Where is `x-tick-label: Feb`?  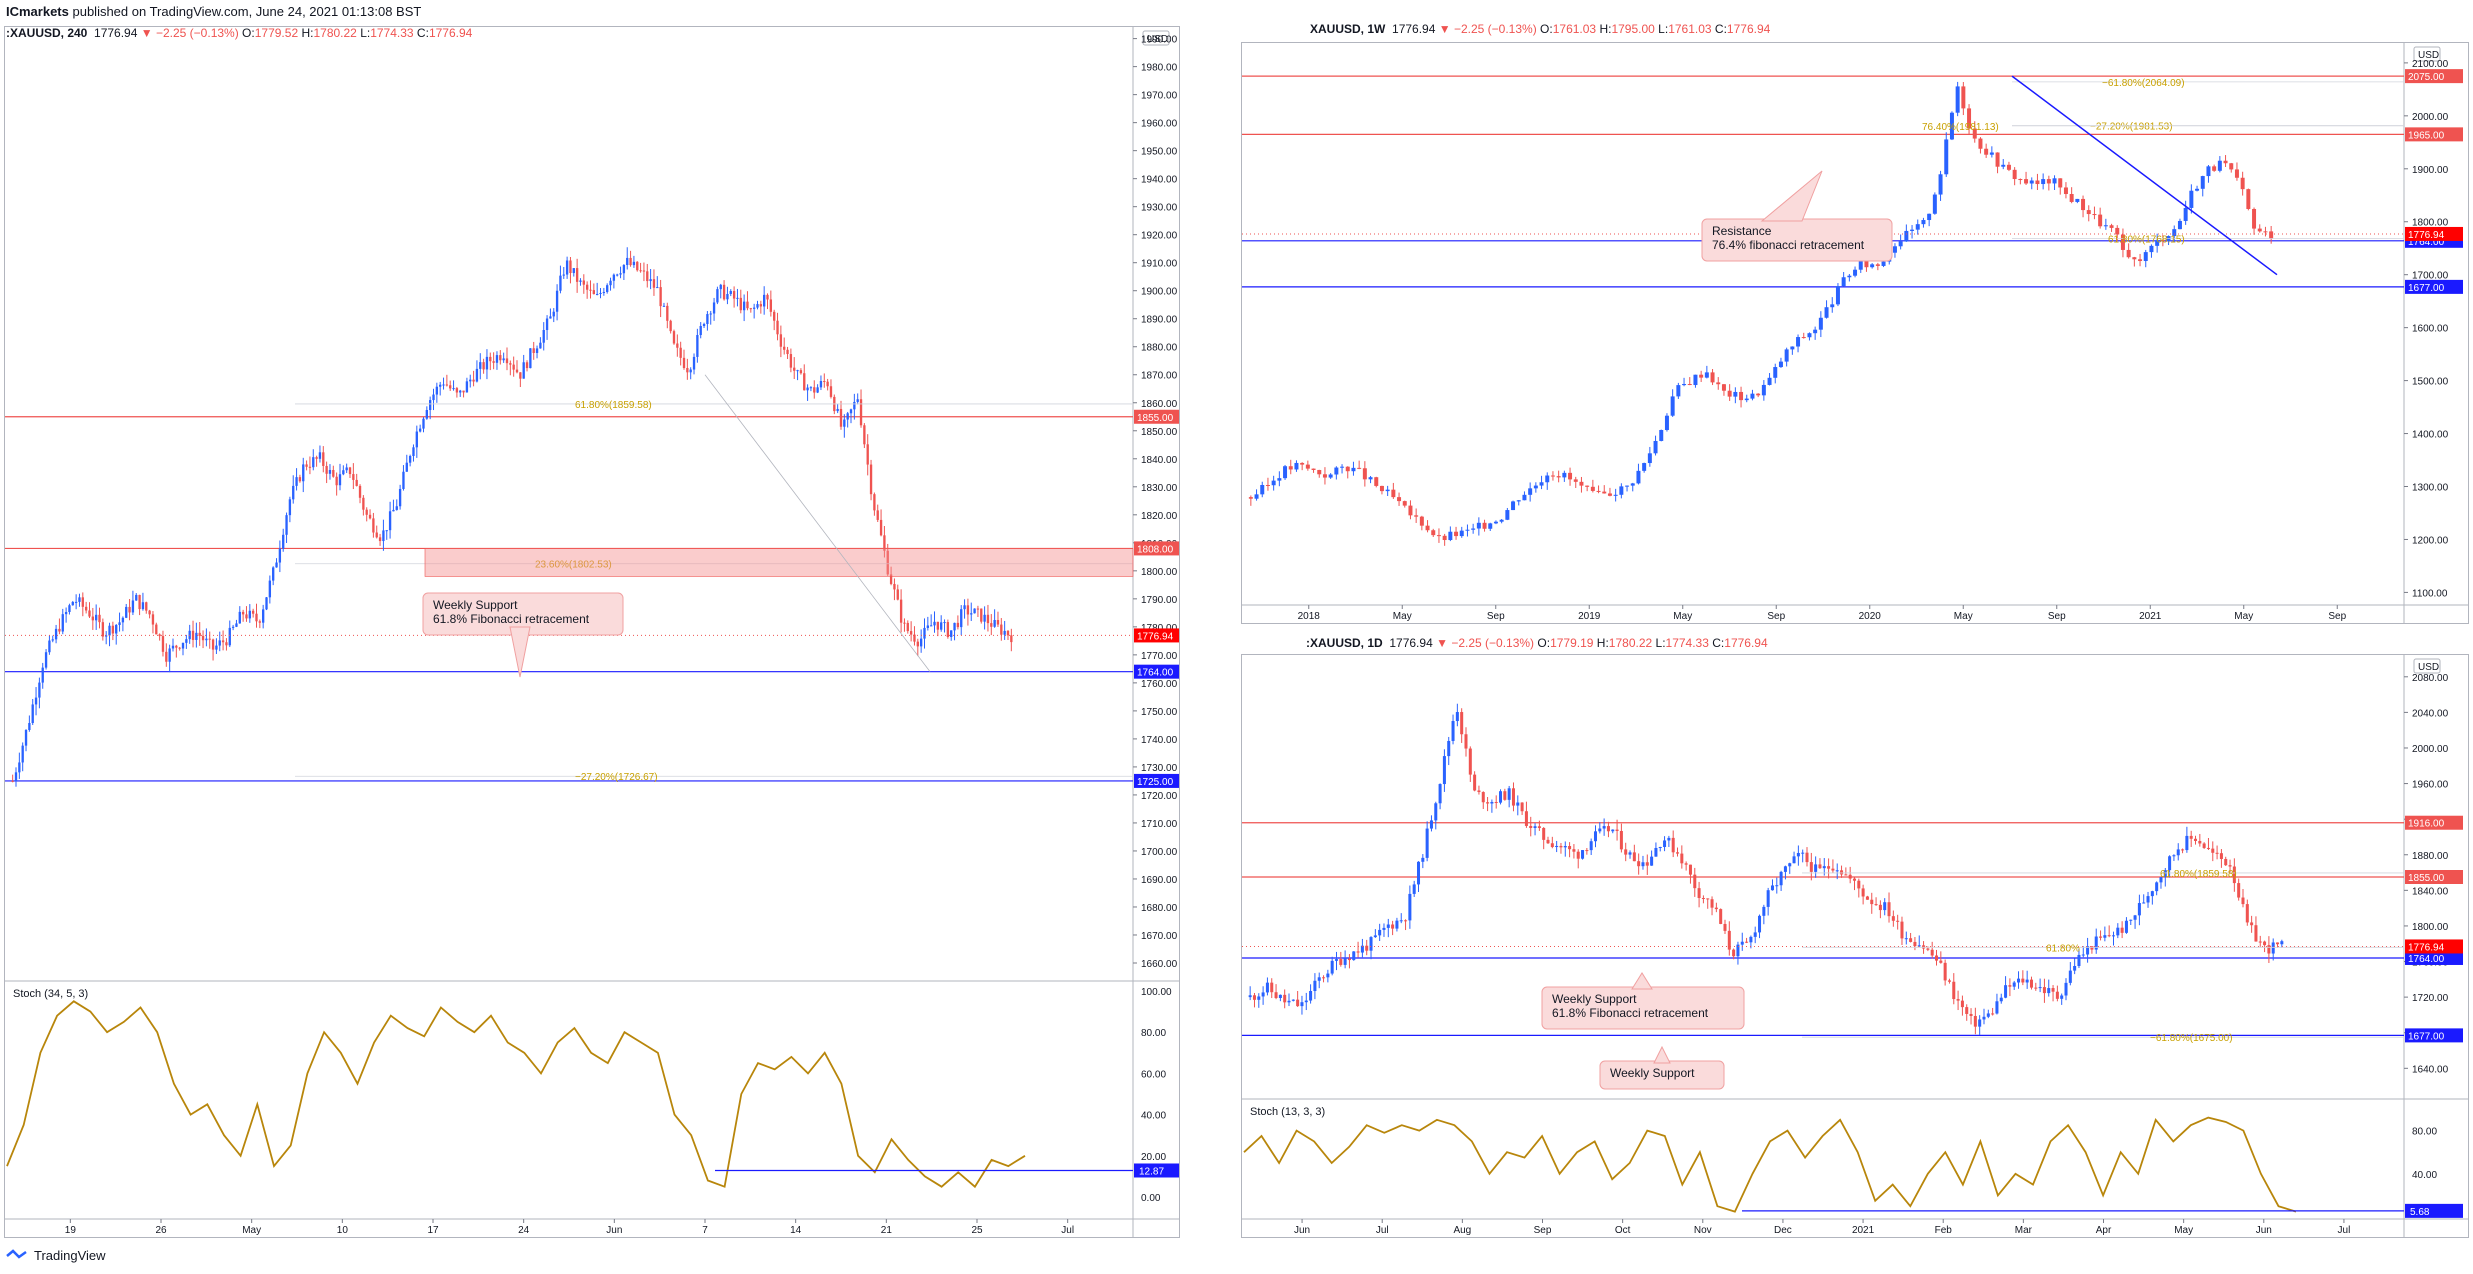 x-tick-label: Feb is located at coordinates (1944, 1230).